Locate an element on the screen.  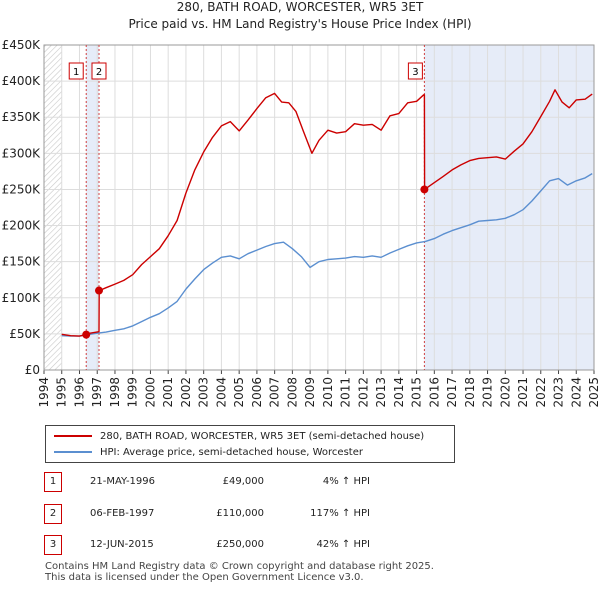
y-tick-label: £200K is located at coordinates (22, 226).